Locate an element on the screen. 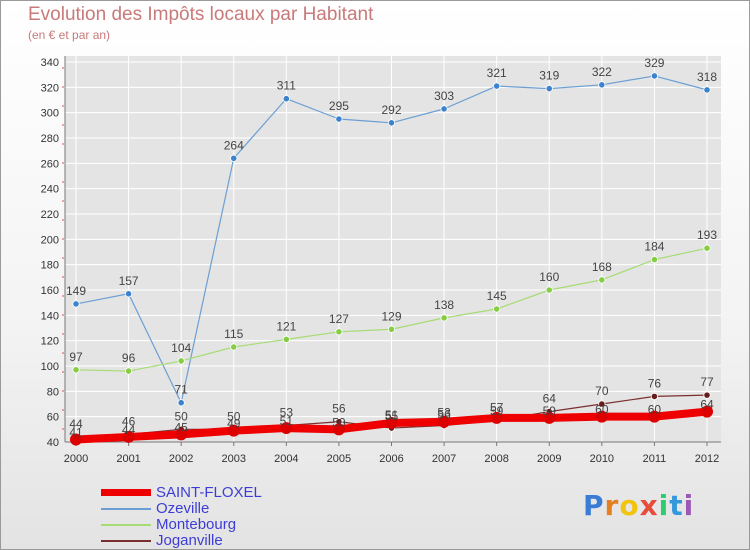  proxiti-logo: Proxiti is located at coordinates (638, 505).